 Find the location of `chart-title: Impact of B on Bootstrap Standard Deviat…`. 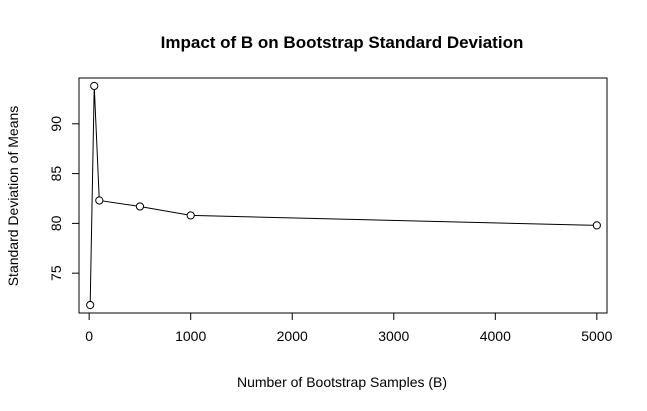

chart-title: Impact of B on Bootstrap Standard Deviat… is located at coordinates (342, 42).